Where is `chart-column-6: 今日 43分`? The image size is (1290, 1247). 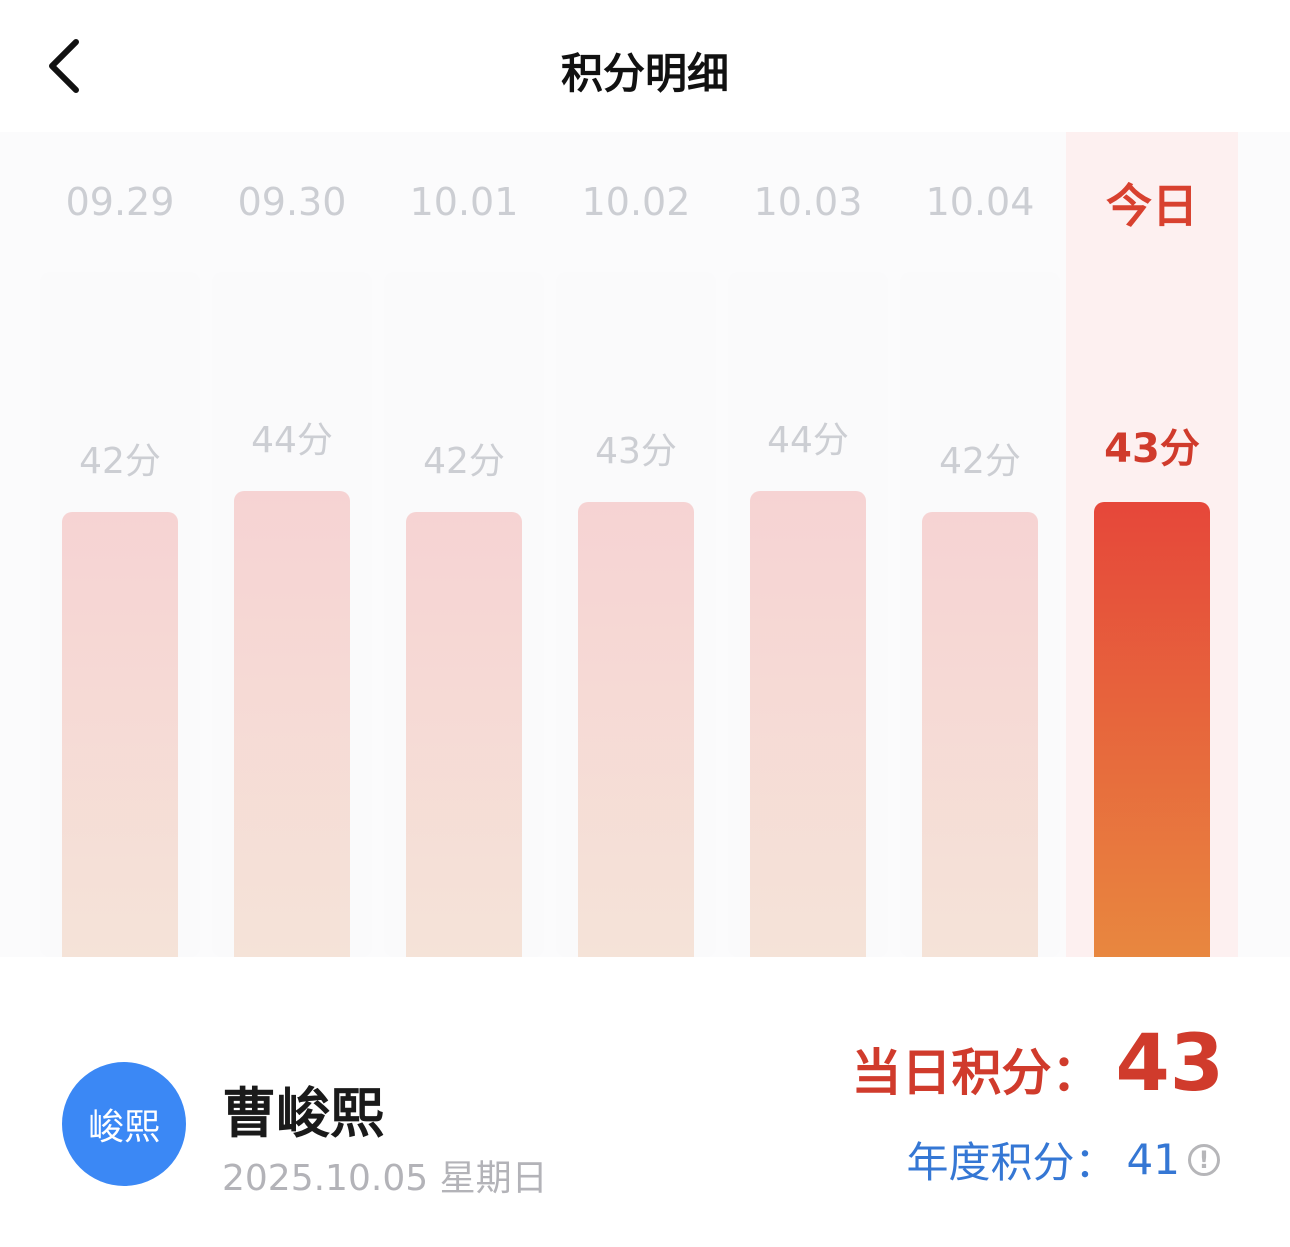 chart-column-6: 今日 43分 is located at coordinates (1152, 544).